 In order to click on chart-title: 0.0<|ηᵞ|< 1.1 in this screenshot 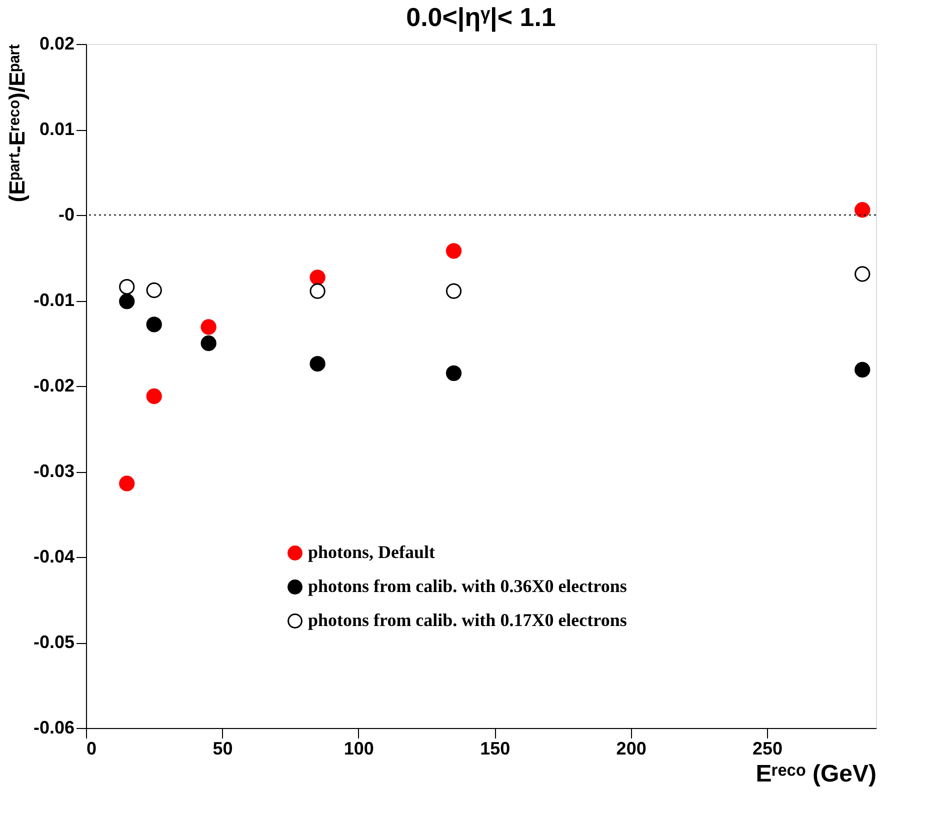, I will do `click(481, 17)`.